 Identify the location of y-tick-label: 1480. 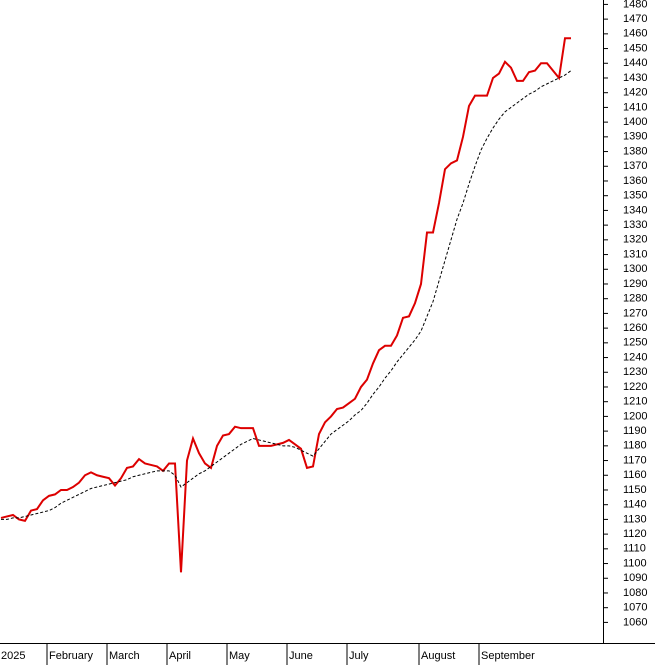
(635, 5).